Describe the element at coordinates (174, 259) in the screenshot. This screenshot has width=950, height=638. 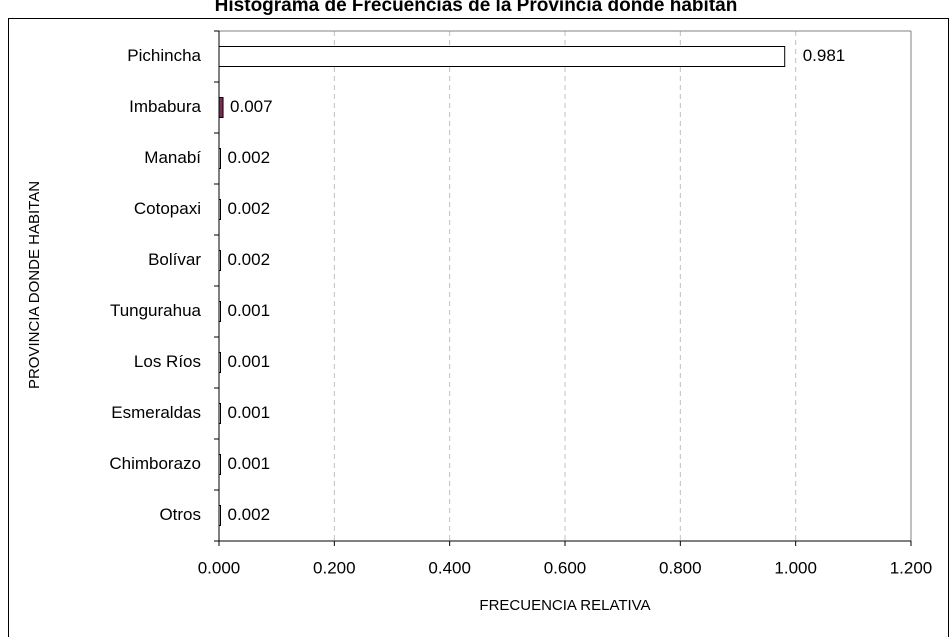
I see `category-label: Bolívar` at that location.